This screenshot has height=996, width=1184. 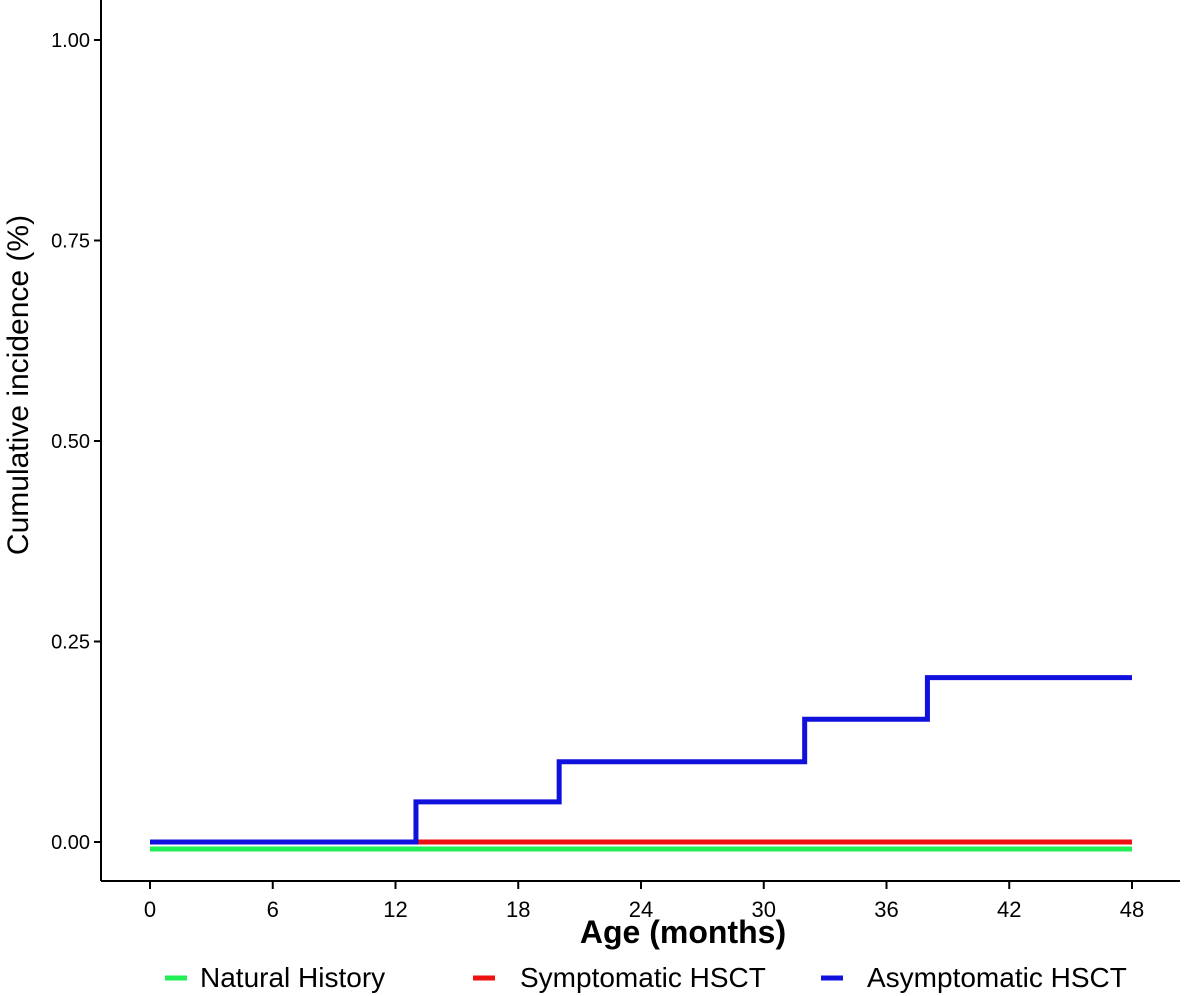 I want to click on legend-label: Natural History, so click(x=292, y=977).